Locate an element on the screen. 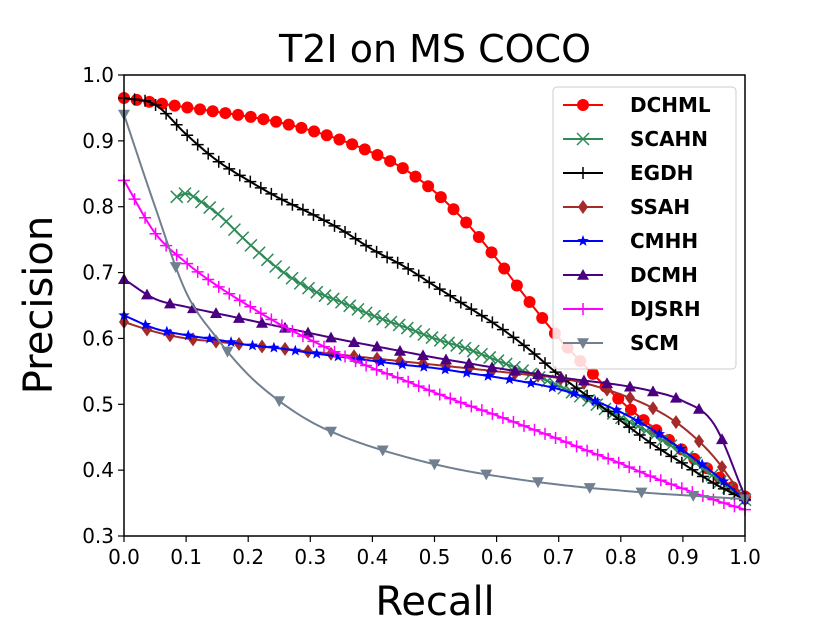 This screenshot has height=623, width=830. legend-item-cmhh: CMHH is located at coordinates (630, 241).